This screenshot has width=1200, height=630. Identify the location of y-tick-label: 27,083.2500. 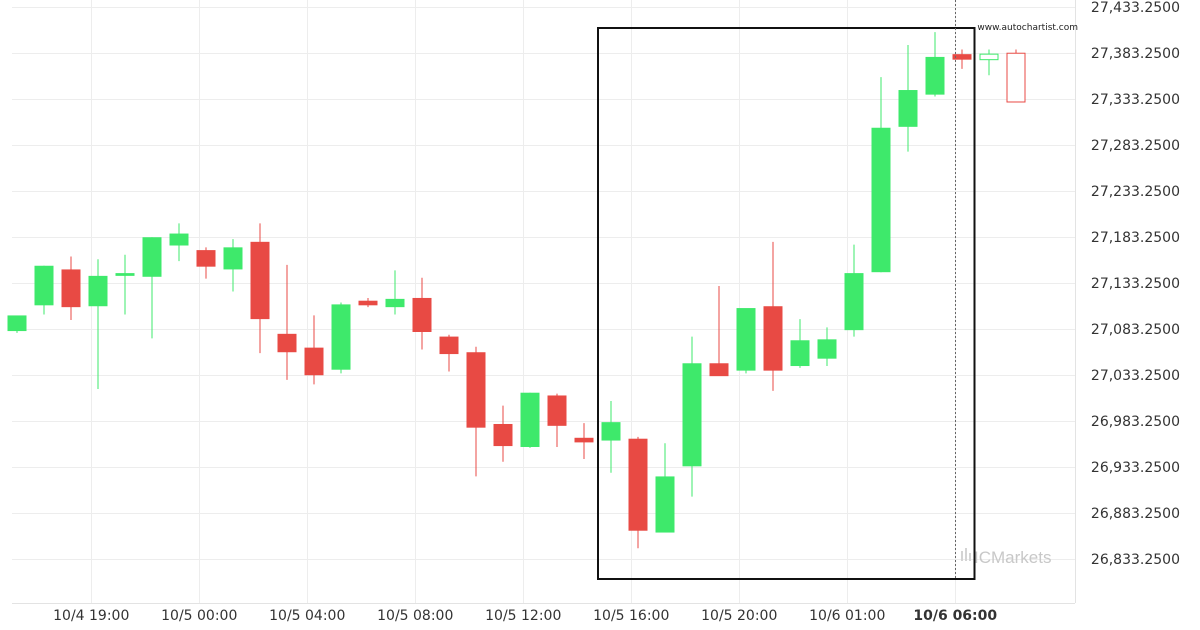
(1135, 330).